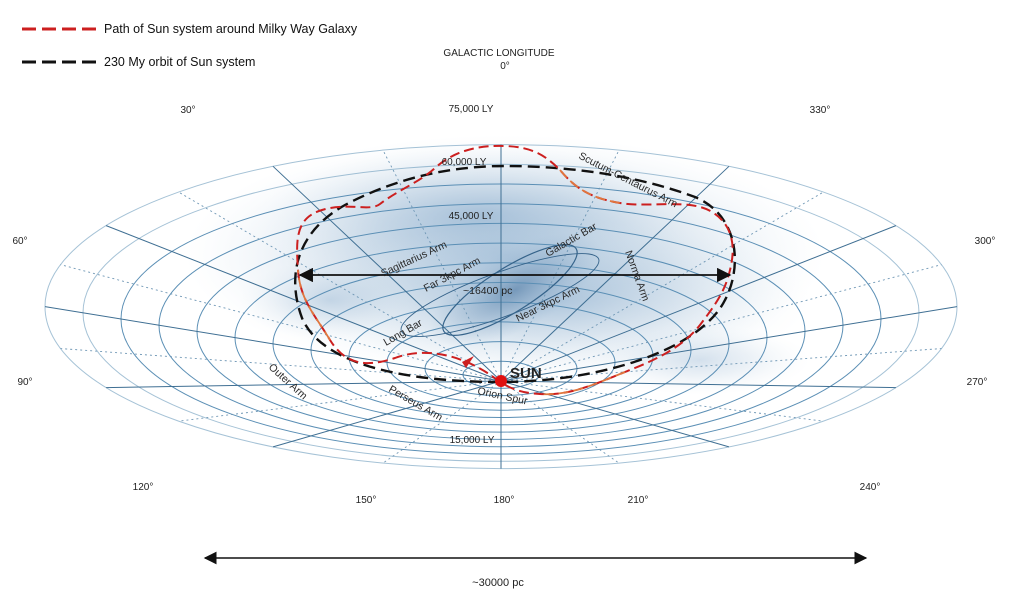 Image resolution: width=1024 pixels, height=611 pixels. Describe the element at coordinates (498, 53) in the screenshot. I see `axis-title: GALACTIC LONGITUDE` at that location.